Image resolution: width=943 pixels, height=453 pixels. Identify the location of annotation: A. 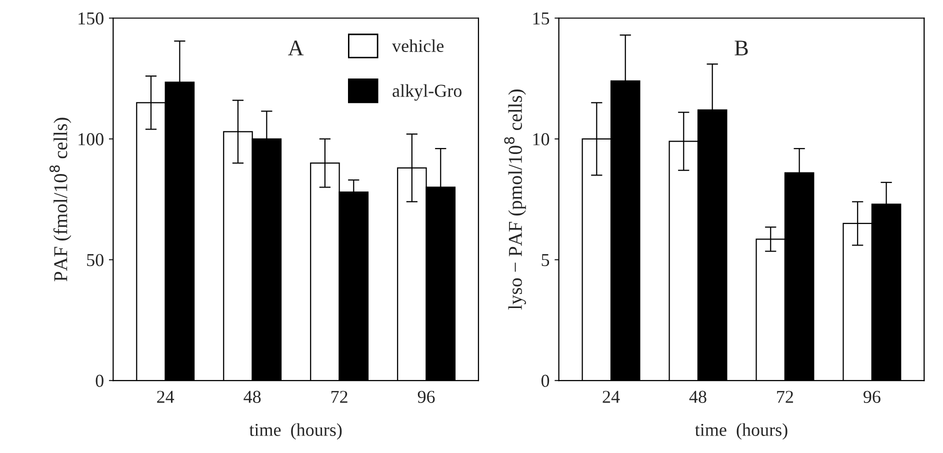
(296, 48).